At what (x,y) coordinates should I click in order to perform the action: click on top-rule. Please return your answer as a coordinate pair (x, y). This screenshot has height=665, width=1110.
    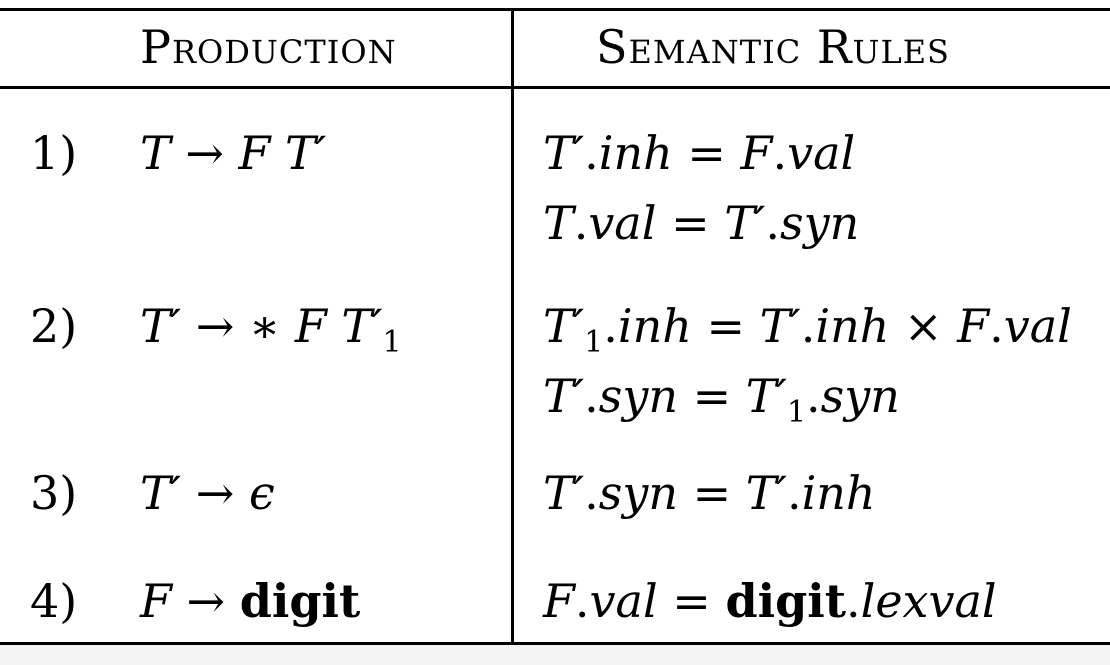
    Looking at the image, I should click on (555, 9).